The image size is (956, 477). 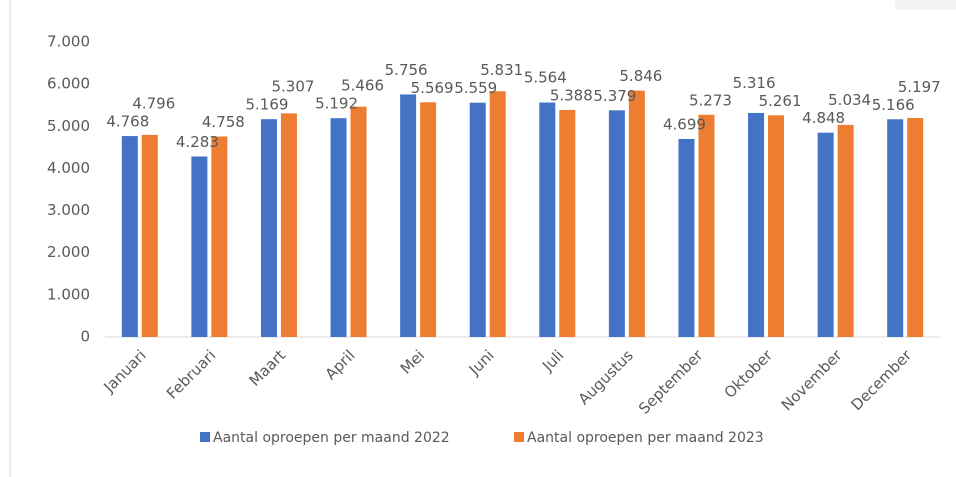 What do you see at coordinates (68, 42) in the screenshot?
I see `y-tick-label: 7.000` at bounding box center [68, 42].